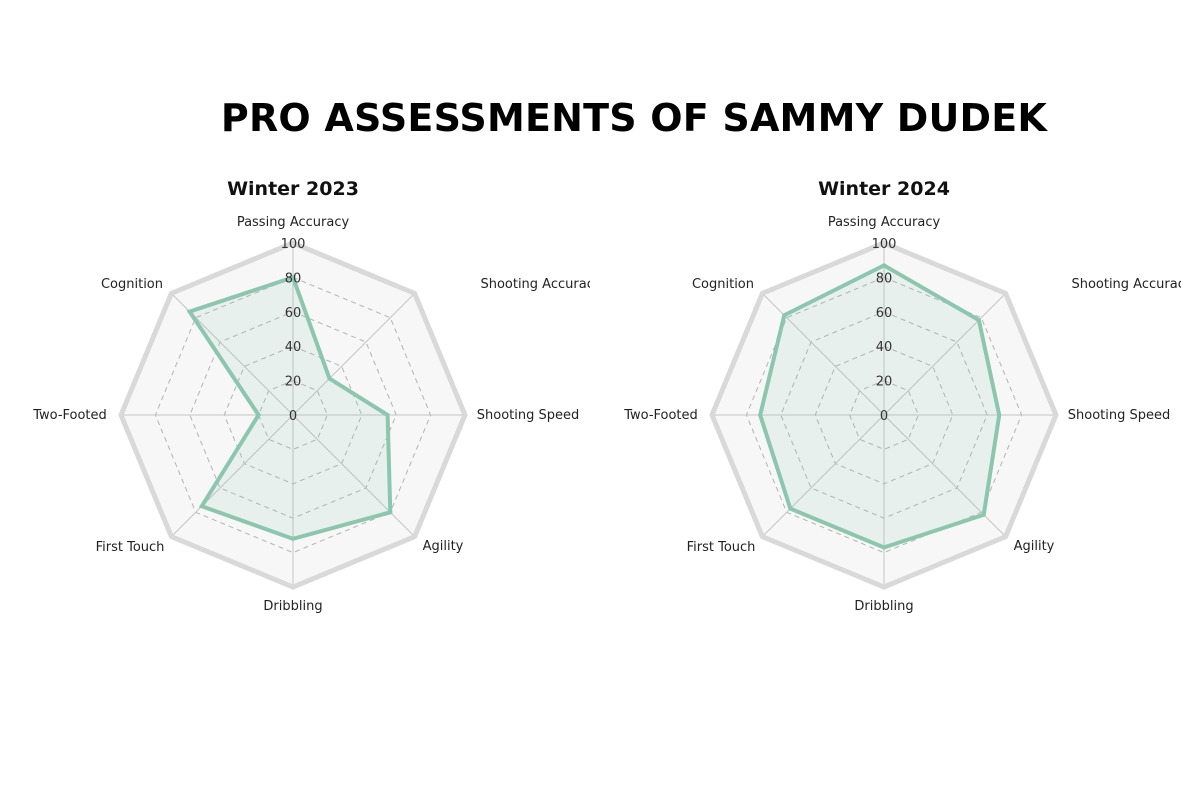 Image resolution: width=1200 pixels, height=800 pixels. Describe the element at coordinates (293, 189) in the screenshot. I see `chart-title: Winter 2023` at that location.